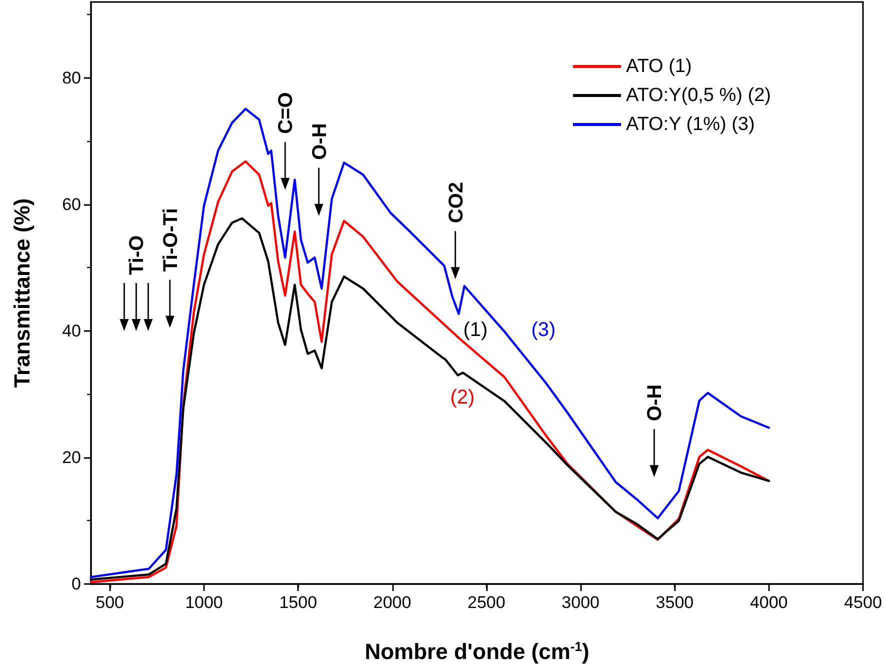 The image size is (886, 670). Describe the element at coordinates (22, 293) in the screenshot. I see `y-axis-title: Transmittance (%)` at that location.